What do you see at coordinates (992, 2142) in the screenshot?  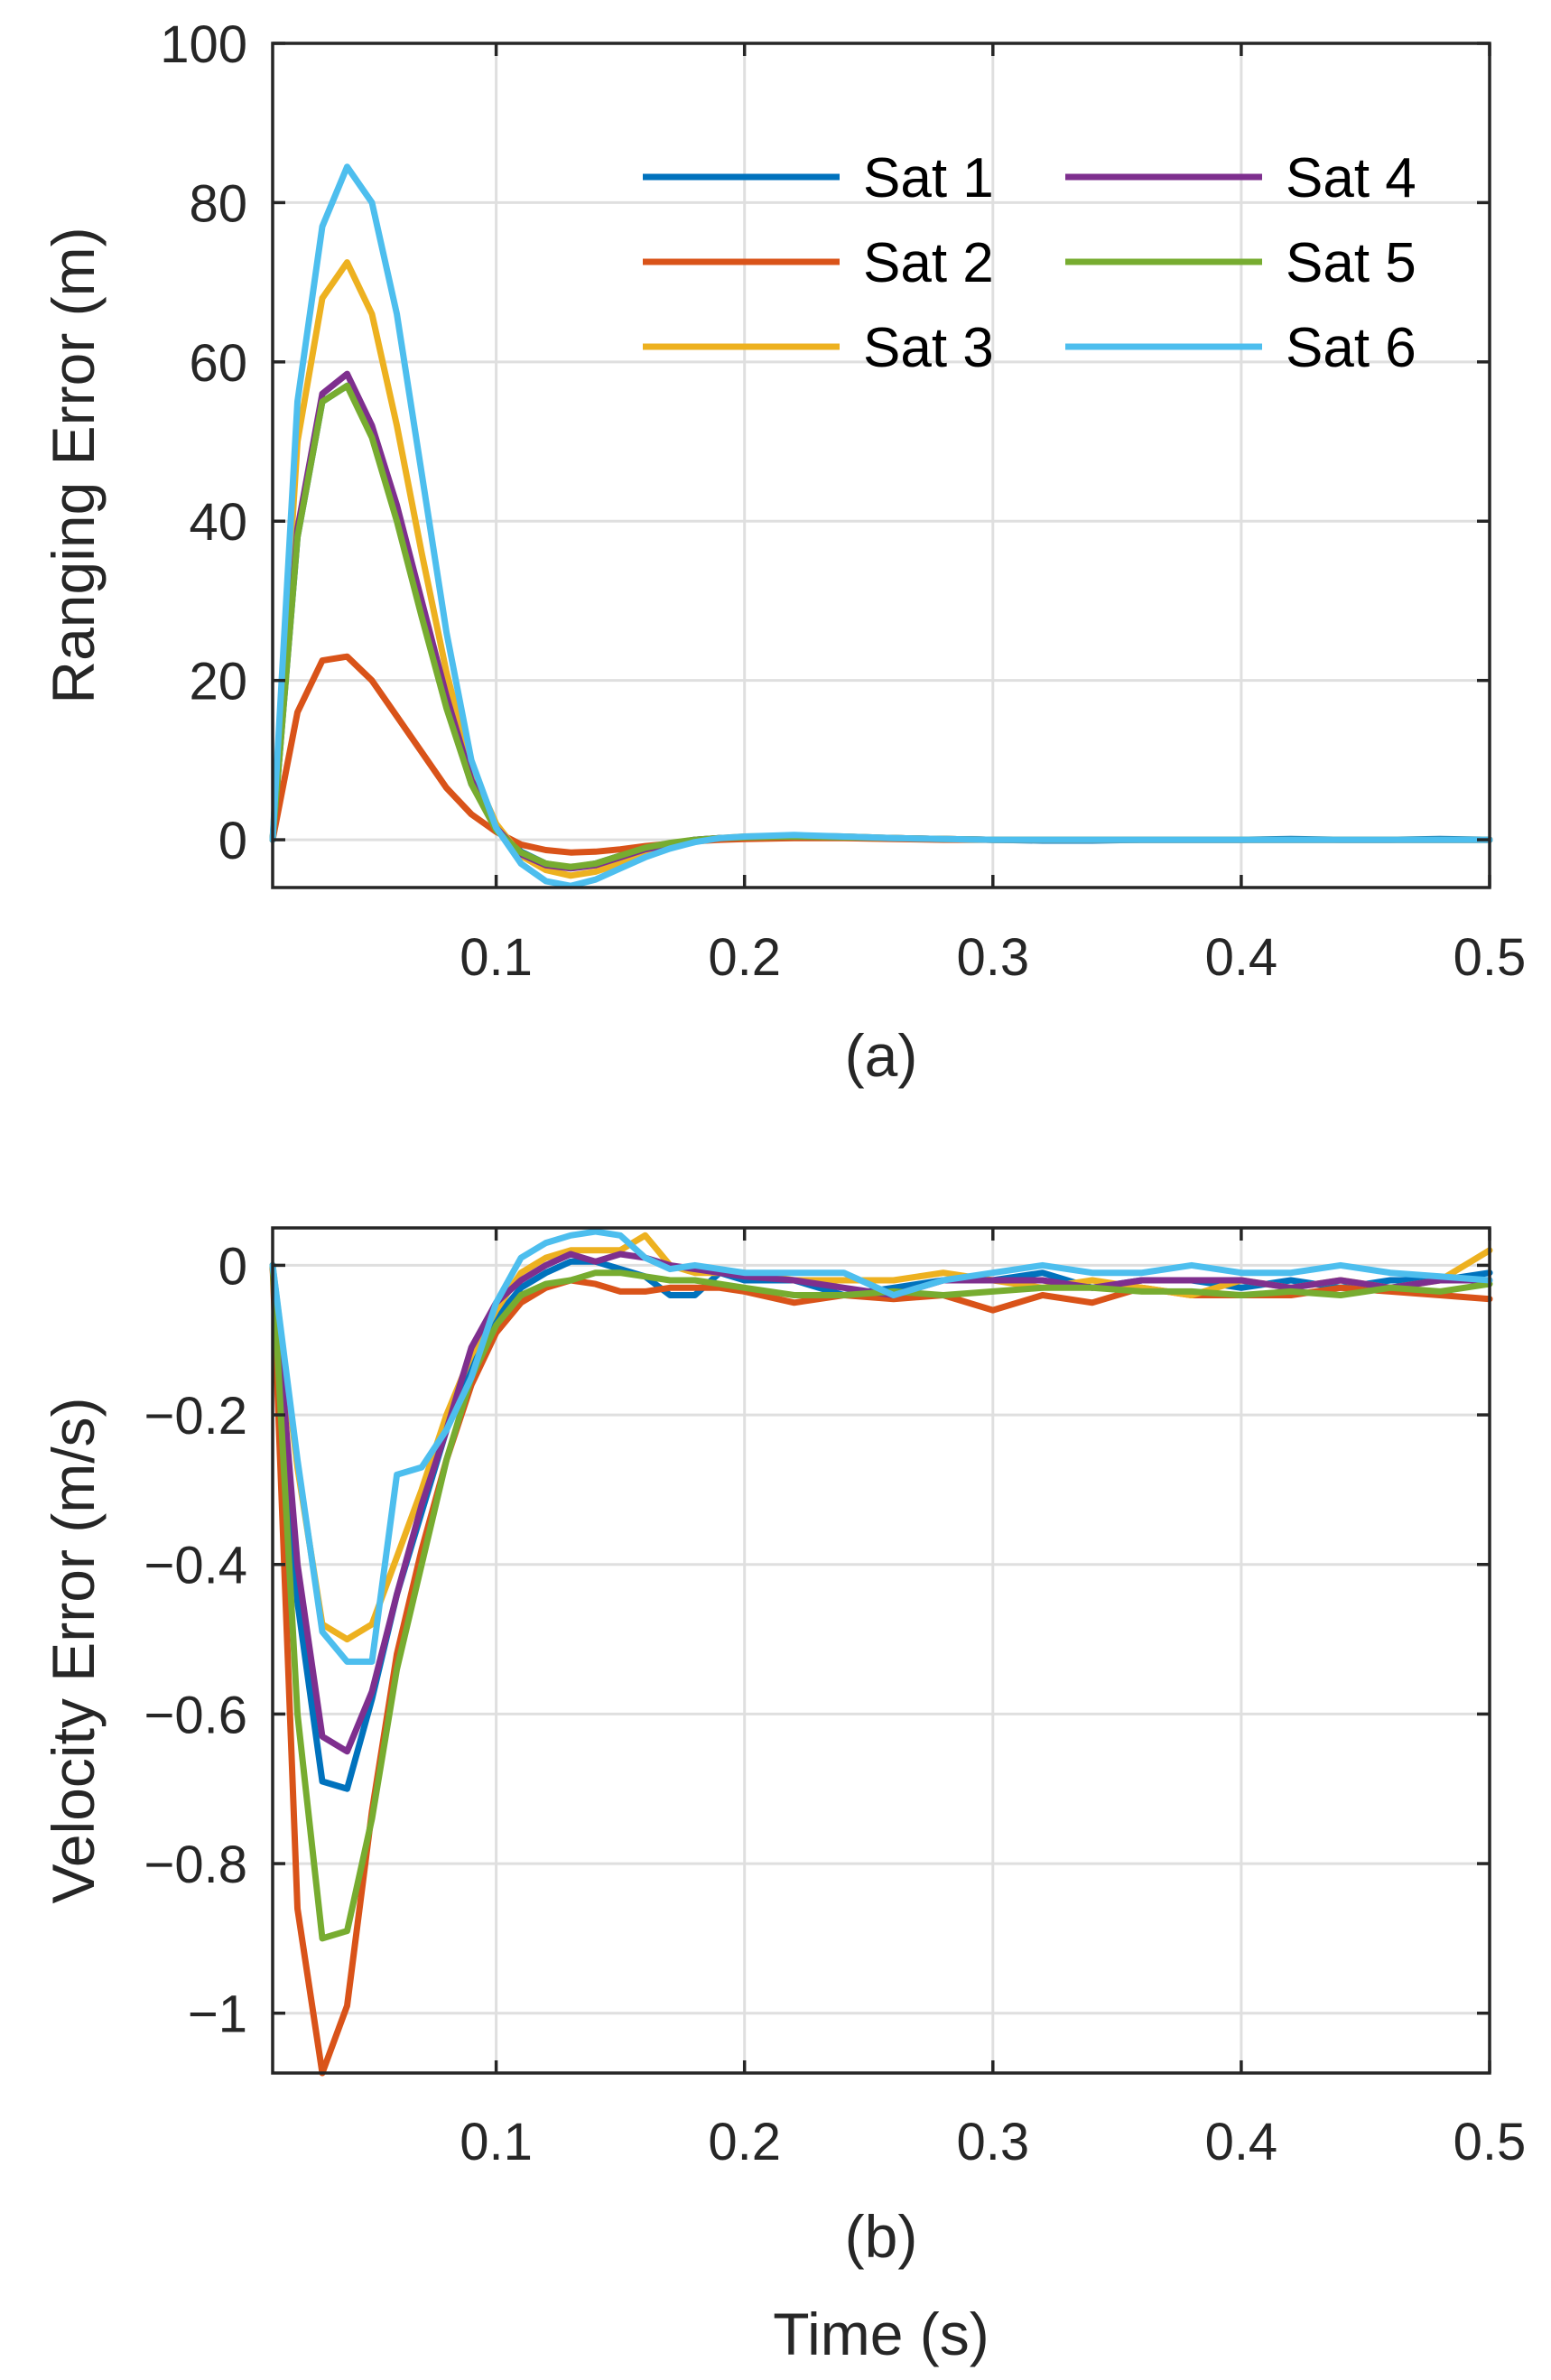 I see `panel-b-x-tick-label-0-3: 0.3` at bounding box center [992, 2142].